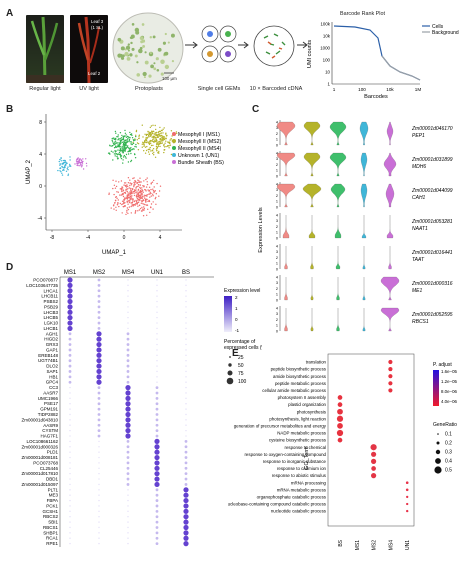  Describe the element at coordinates (128, 273) in the screenshot. I see `dot-cluster-header: MS4` at that location.